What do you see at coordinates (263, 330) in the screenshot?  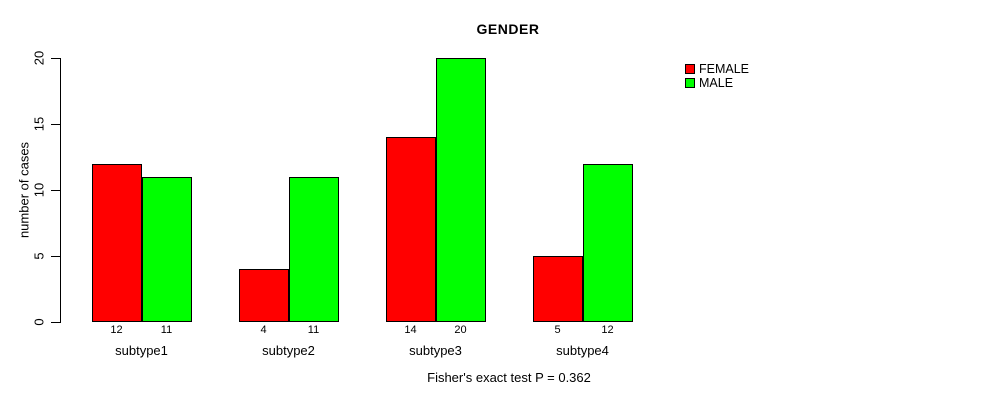 I see `bar-value-label-female-subtype2: 4` at bounding box center [263, 330].